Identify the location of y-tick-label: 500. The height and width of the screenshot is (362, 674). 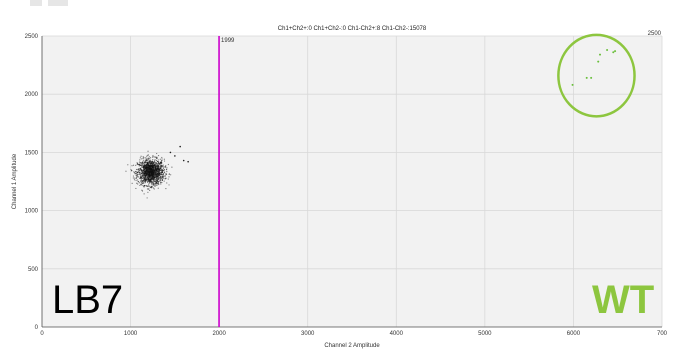
(33, 270).